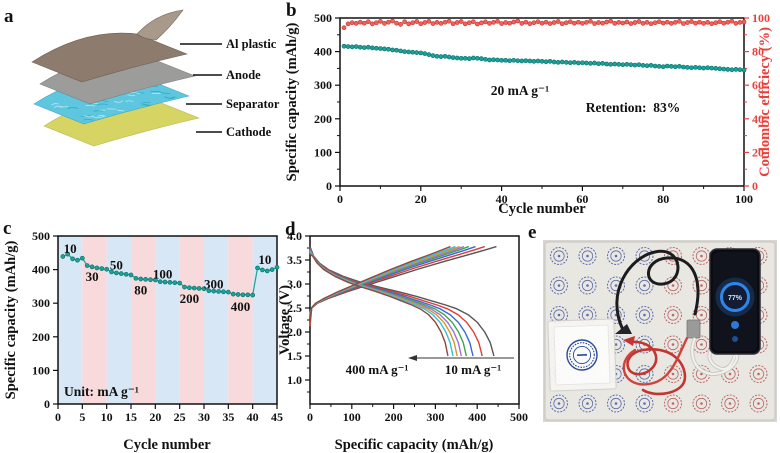  I want to click on rate-label: 50, so click(116, 265).